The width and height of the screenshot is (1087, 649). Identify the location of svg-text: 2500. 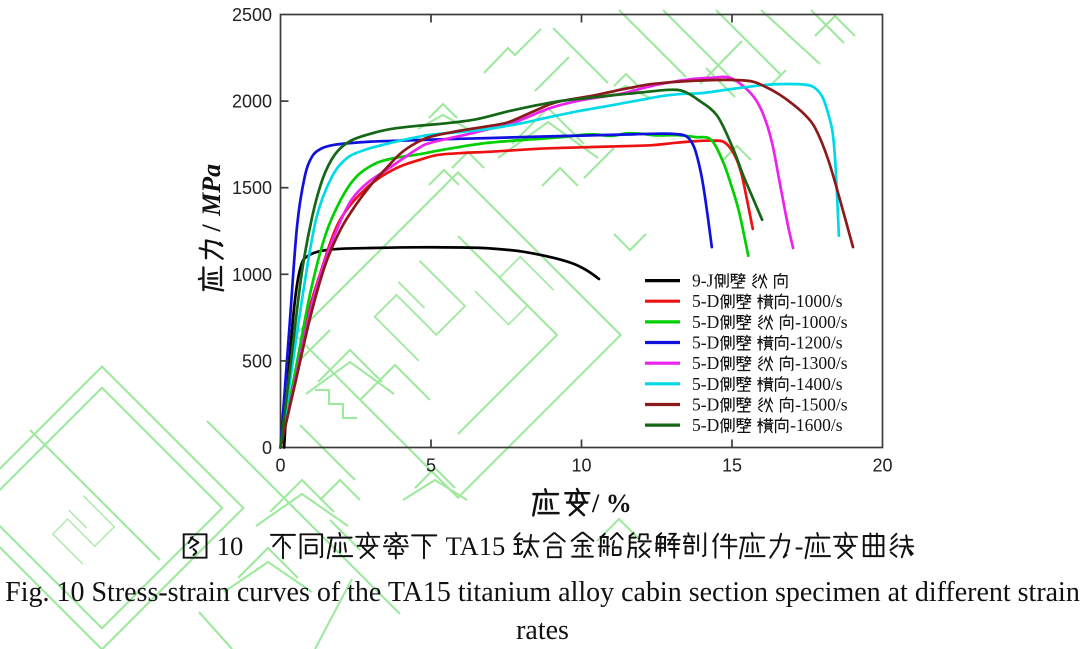
(252, 15).